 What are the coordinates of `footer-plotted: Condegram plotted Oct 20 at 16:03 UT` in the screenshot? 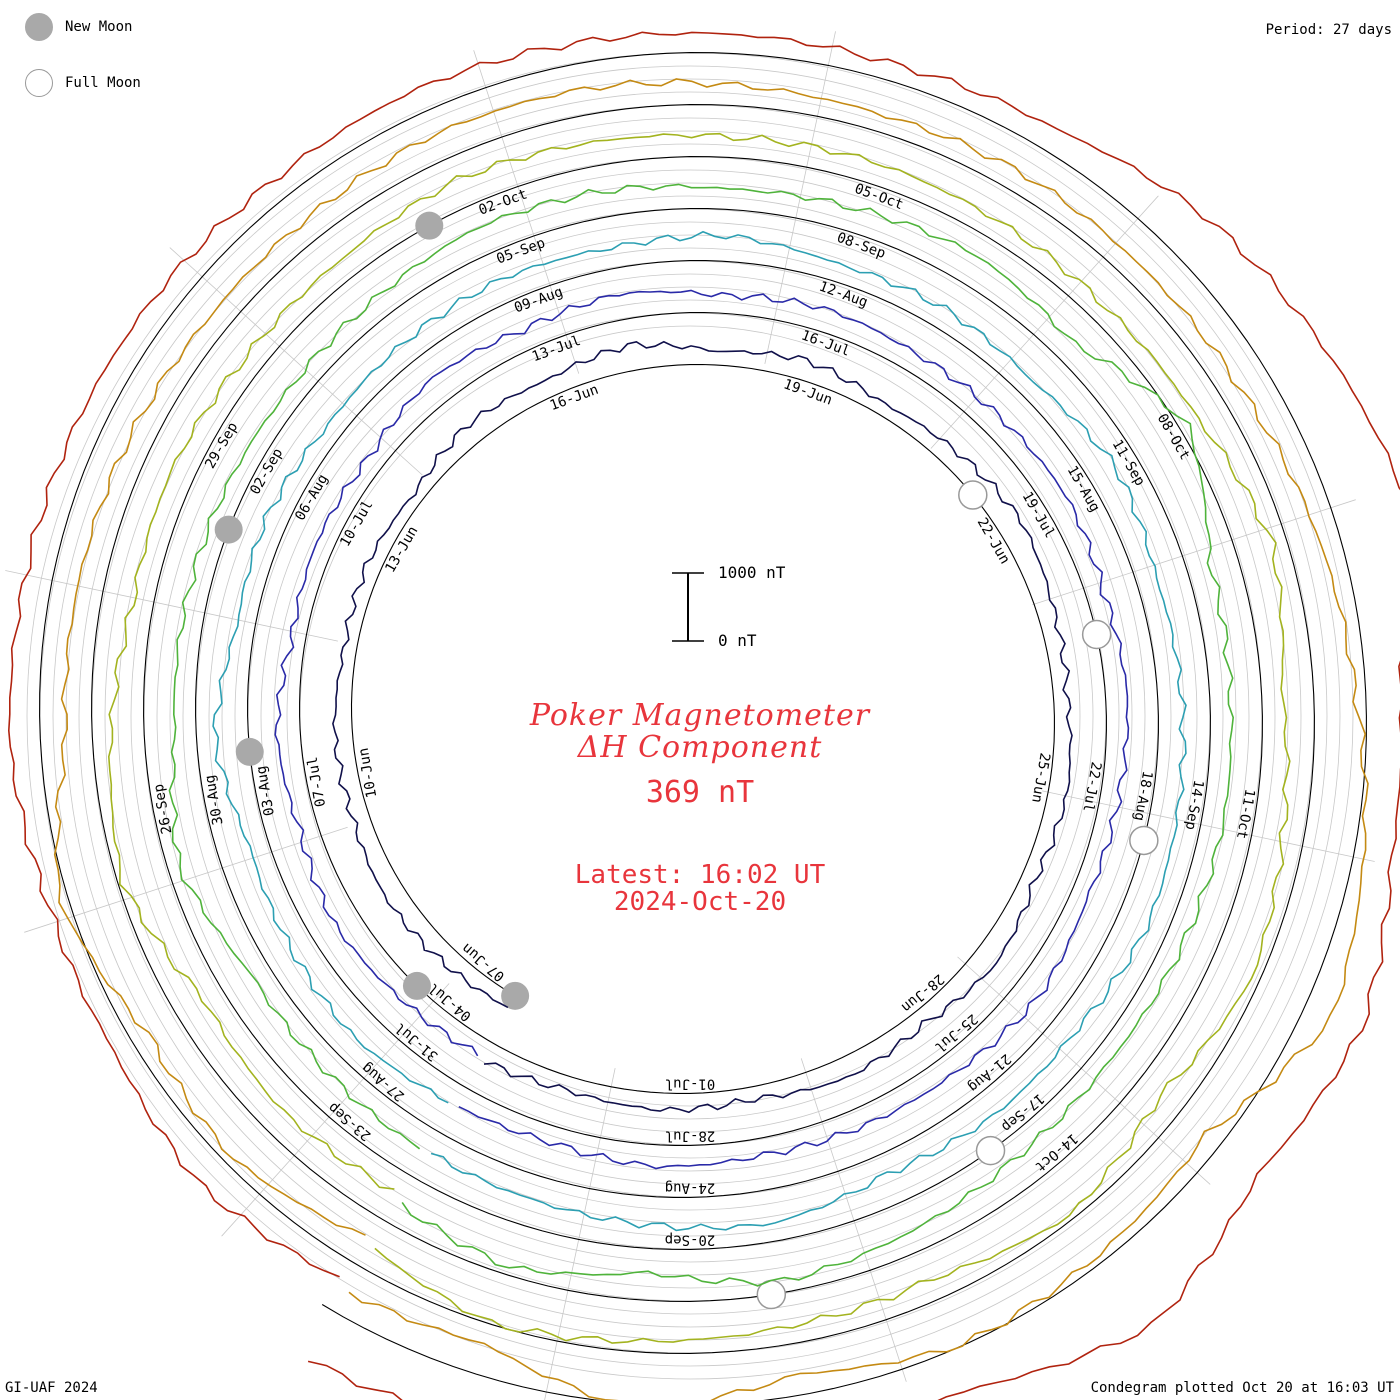 It's located at (1242, 1388).